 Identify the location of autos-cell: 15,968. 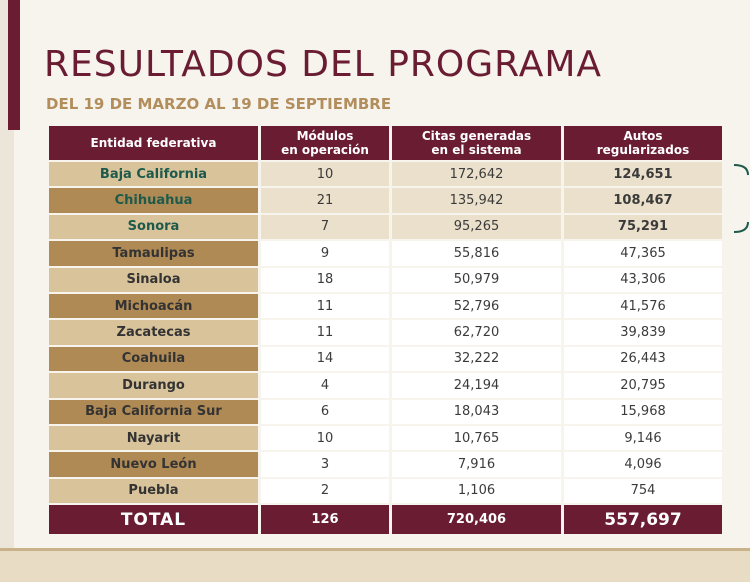
(643, 411).